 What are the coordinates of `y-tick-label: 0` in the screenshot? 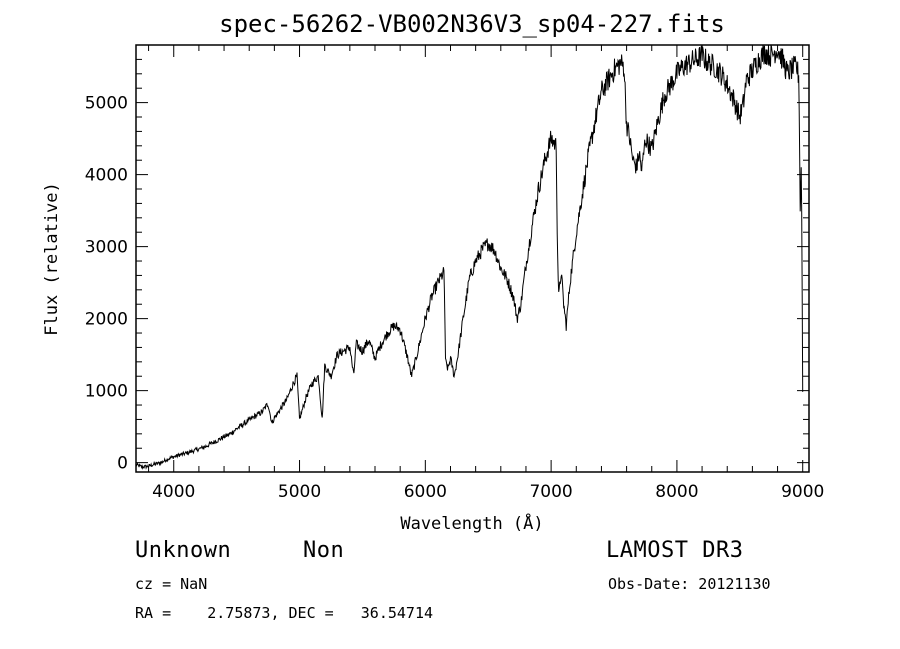 It's located at (122, 464).